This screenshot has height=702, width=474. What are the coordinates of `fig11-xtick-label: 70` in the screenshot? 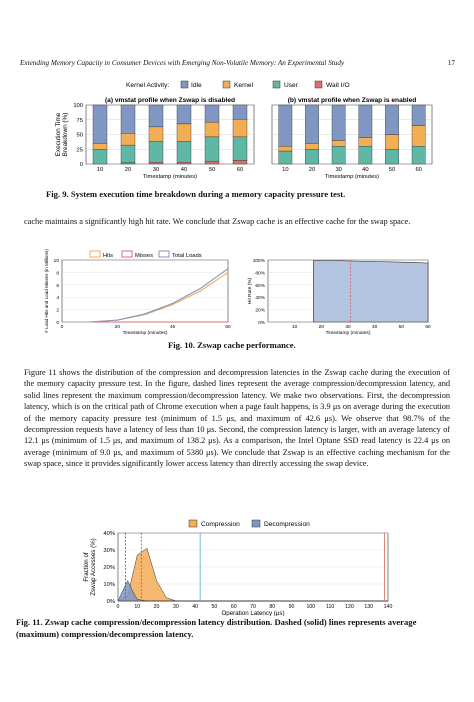 It's located at (253, 607).